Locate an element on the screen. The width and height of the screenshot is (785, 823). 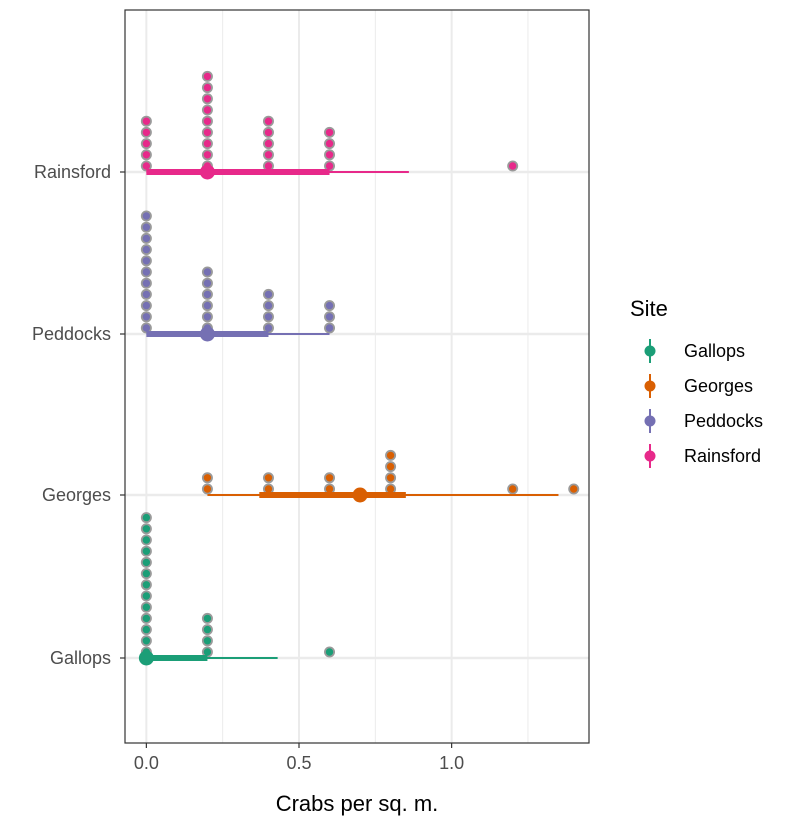
legend: Site Gallops Georges Peddocks Rainsford is located at coordinates (696, 382).